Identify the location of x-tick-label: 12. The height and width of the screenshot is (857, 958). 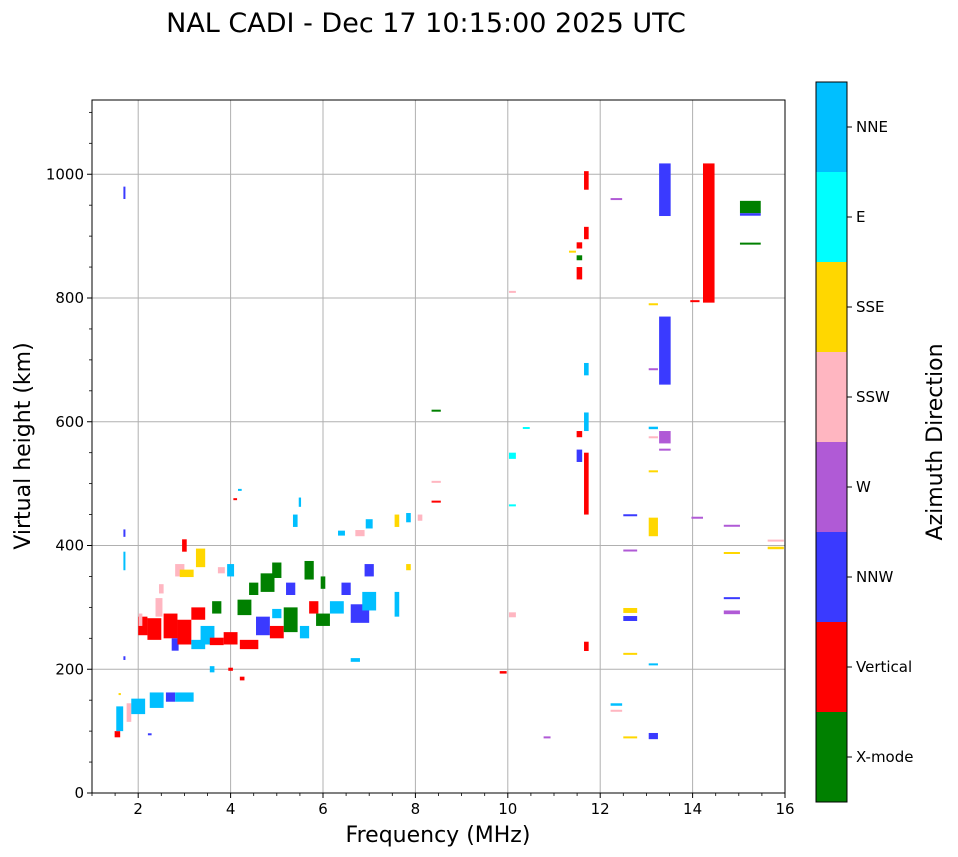
(600, 809).